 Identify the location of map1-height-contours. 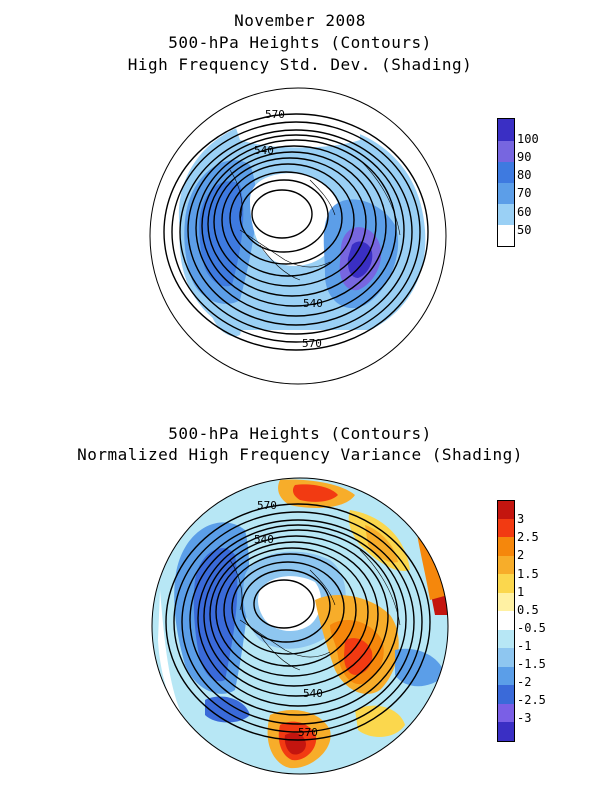
(296, 232).